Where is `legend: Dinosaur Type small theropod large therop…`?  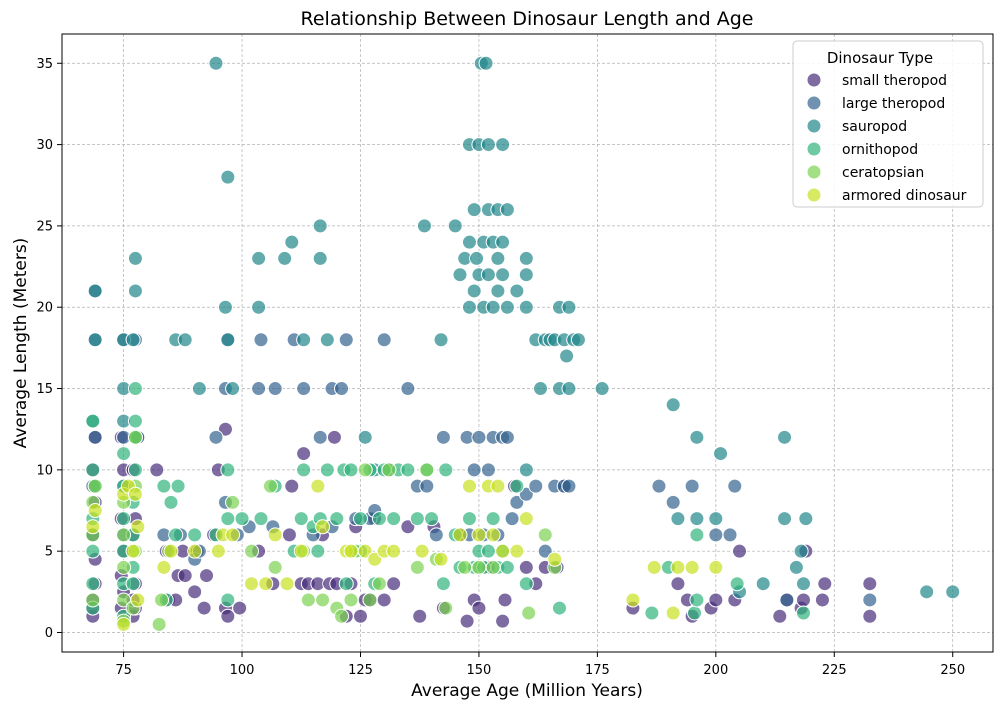 legend: Dinosaur Type small theropod large therop… is located at coordinates (888, 124).